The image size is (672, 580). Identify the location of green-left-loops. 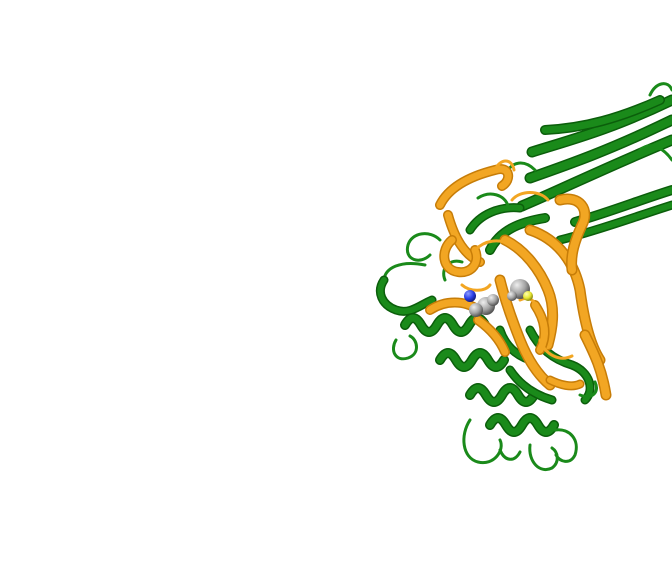
(420, 296).